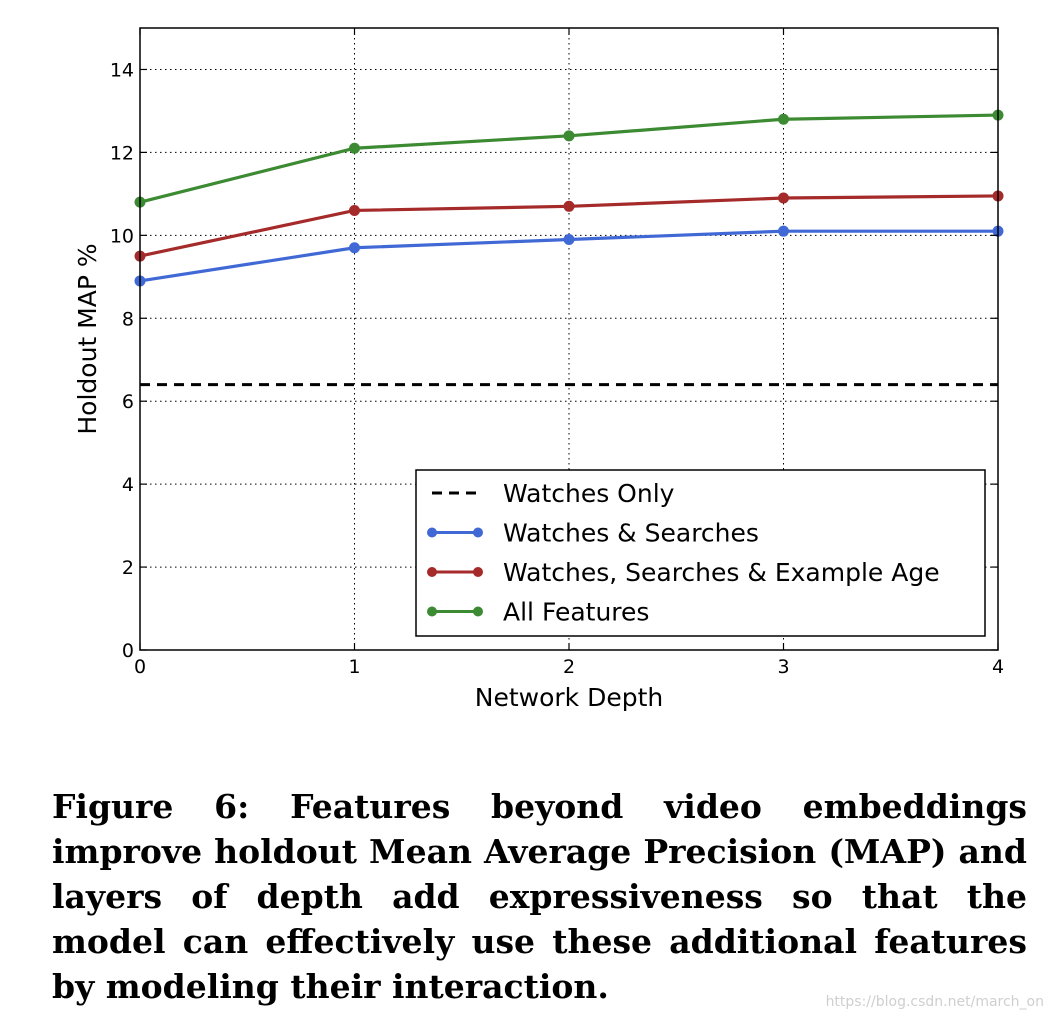 This screenshot has width=1054, height=1016. Describe the element at coordinates (569, 667) in the screenshot. I see `x-tick-label: 2` at that location.